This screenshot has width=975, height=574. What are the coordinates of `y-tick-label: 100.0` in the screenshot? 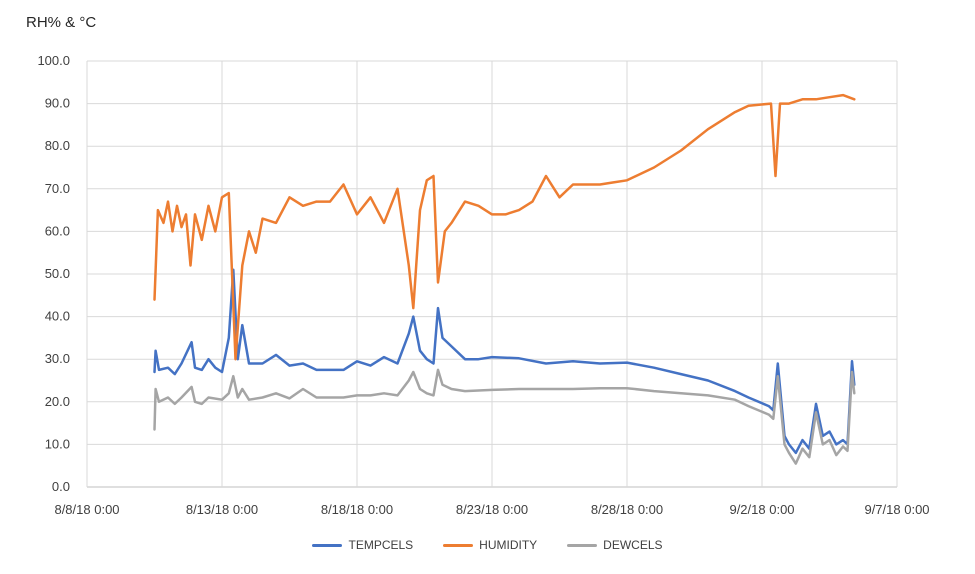 It's located at (53, 60).